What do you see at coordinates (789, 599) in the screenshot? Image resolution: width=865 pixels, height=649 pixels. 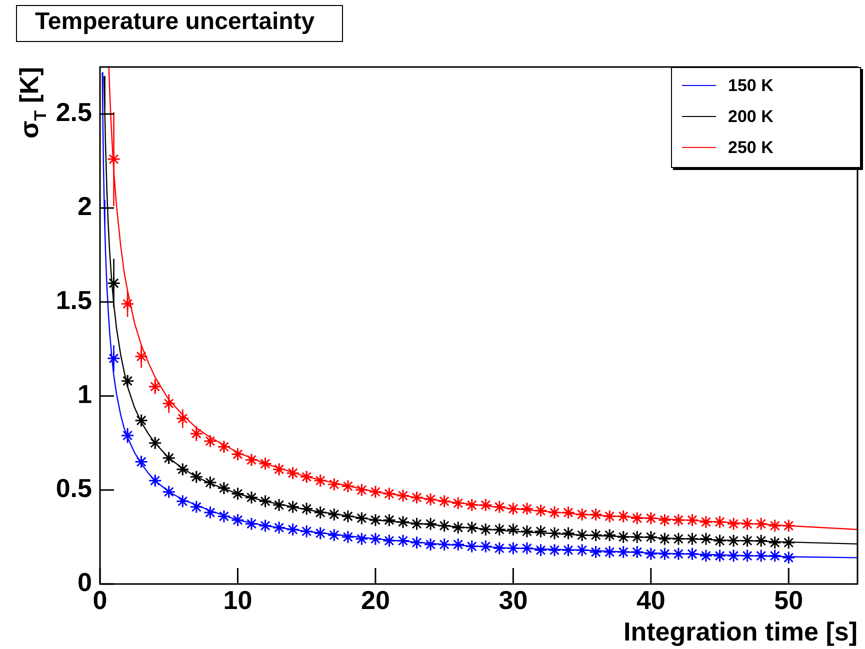 I see `x-tick-label: 50` at bounding box center [789, 599].